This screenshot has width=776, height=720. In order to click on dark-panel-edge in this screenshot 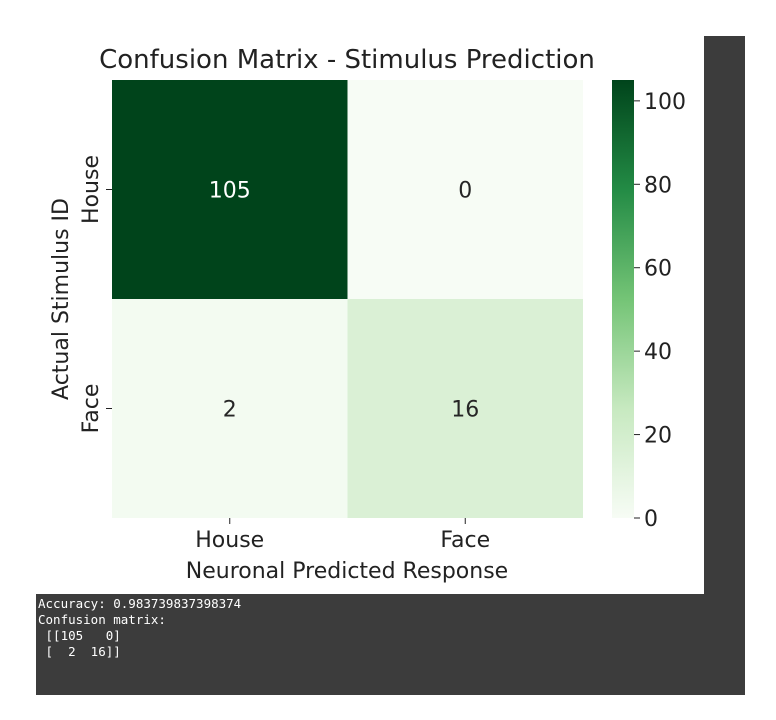, I will do `click(724, 315)`.